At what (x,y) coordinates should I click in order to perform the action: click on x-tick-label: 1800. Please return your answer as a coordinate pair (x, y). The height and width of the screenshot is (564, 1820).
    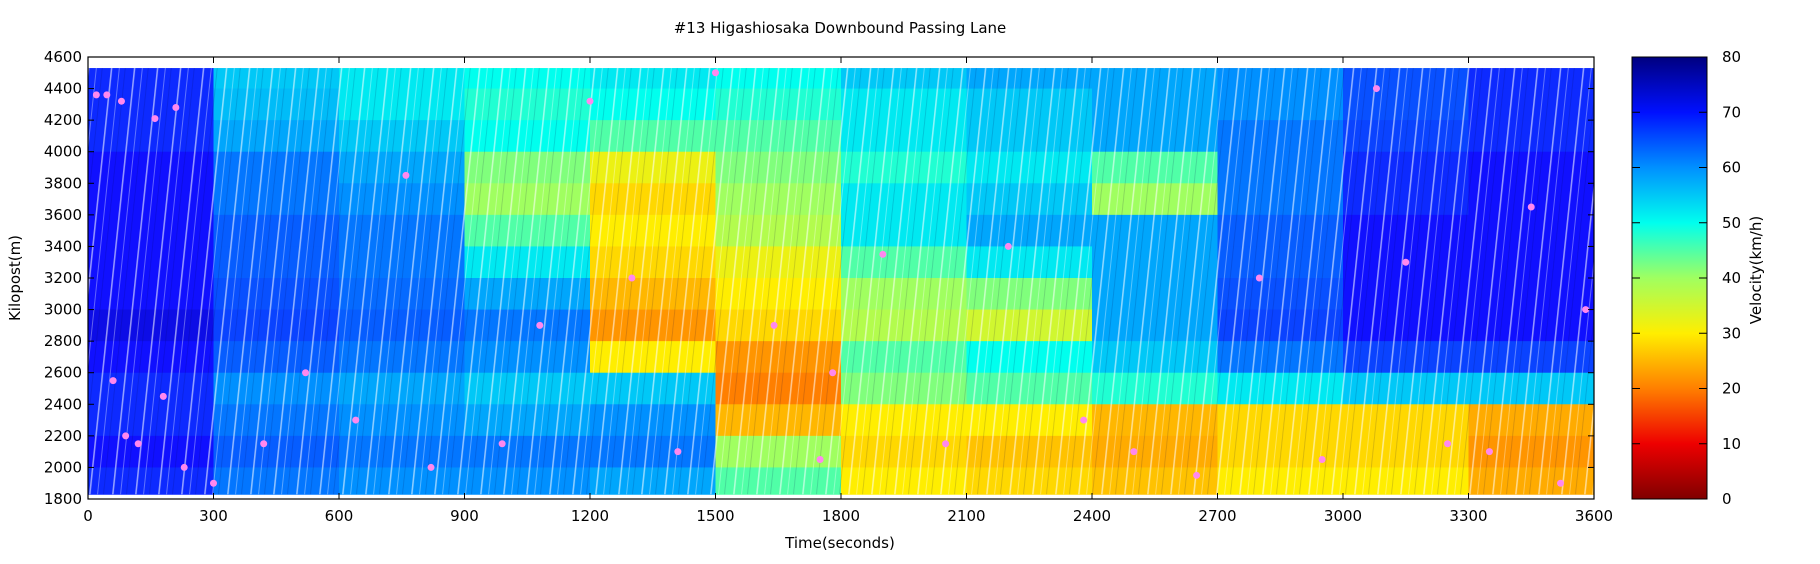
    Looking at the image, I should click on (841, 516).